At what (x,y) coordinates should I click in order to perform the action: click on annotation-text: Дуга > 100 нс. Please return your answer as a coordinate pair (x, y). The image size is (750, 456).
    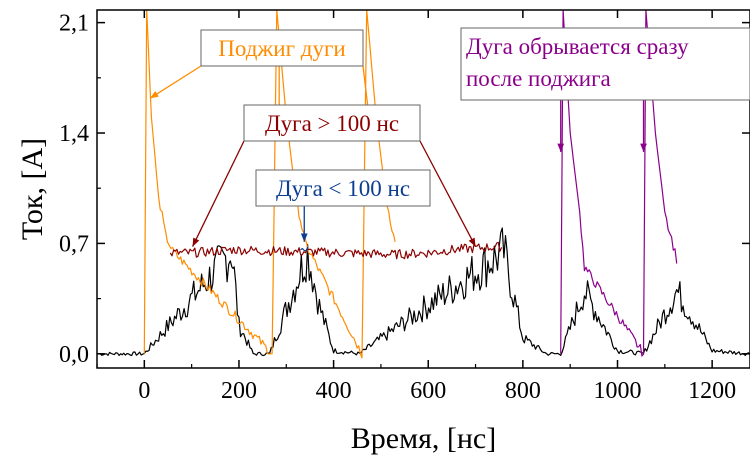
    Looking at the image, I should click on (332, 123).